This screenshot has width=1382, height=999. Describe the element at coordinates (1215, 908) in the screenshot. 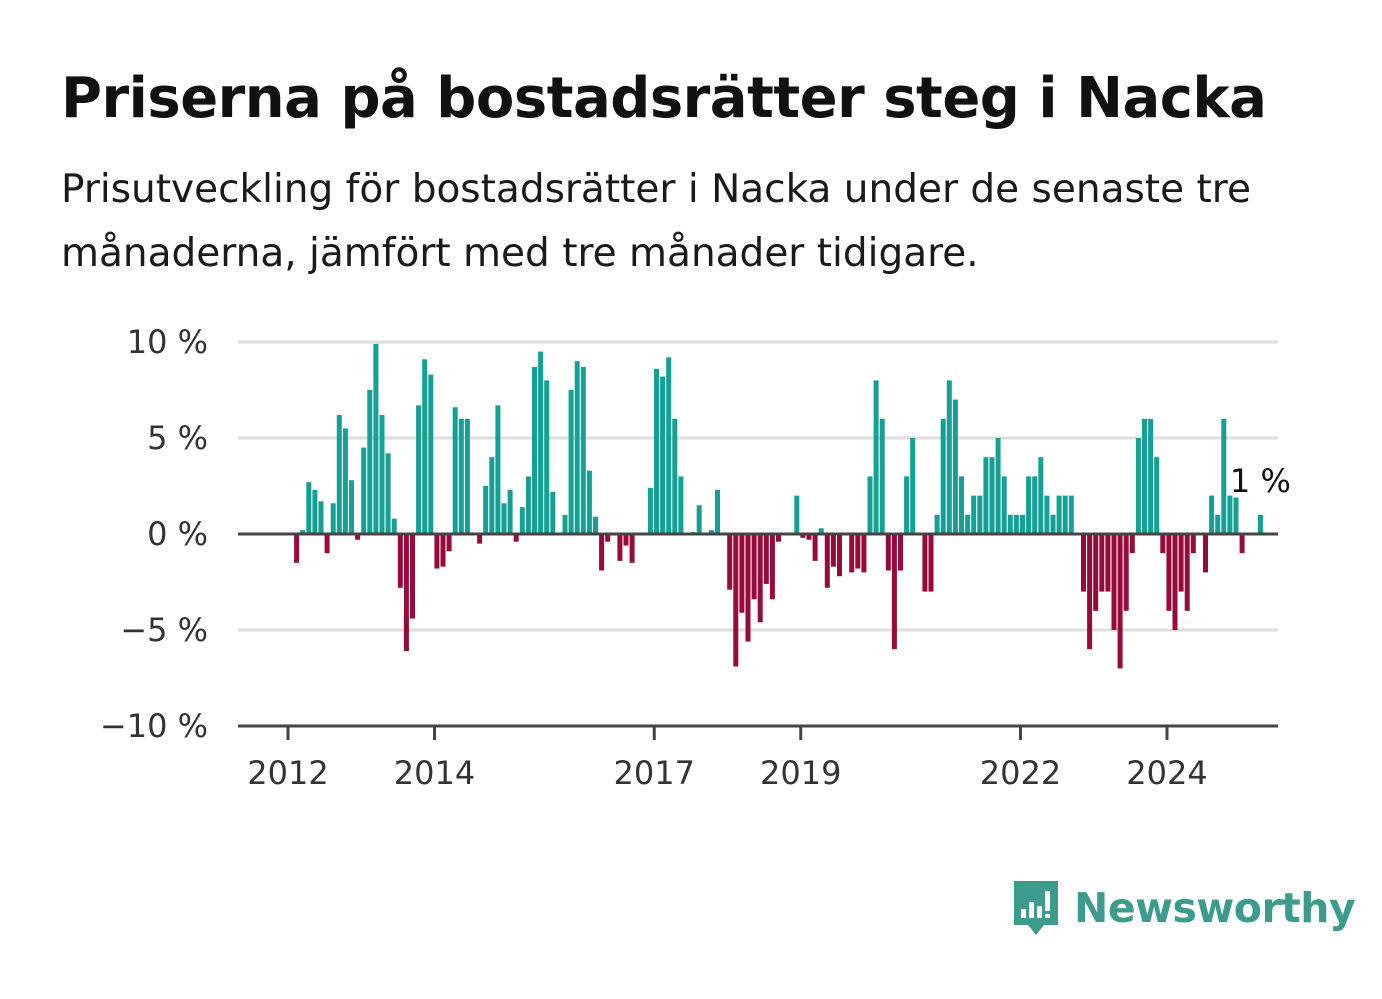

I see `brand-name: Newsworthy` at that location.